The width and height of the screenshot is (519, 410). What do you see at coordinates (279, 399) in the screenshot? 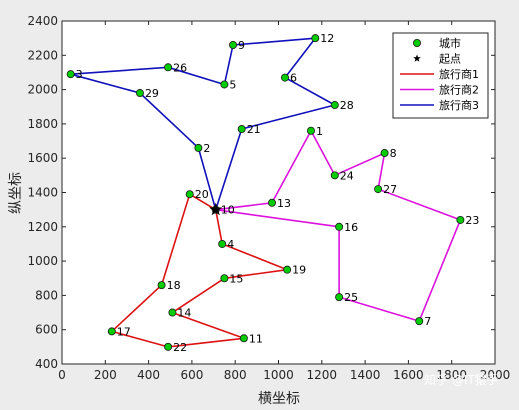
I see `x-axis-label: 横坐标` at bounding box center [279, 399].